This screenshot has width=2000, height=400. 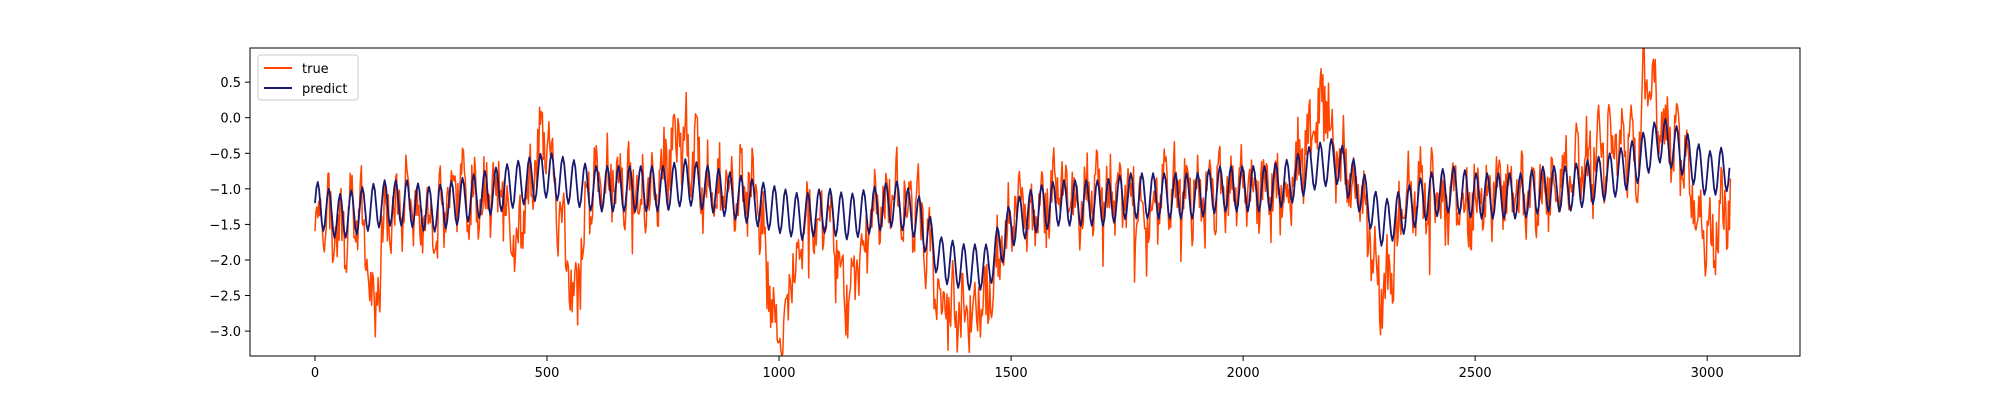 I want to click on y-tick-label: 0.0, so click(x=230, y=119).